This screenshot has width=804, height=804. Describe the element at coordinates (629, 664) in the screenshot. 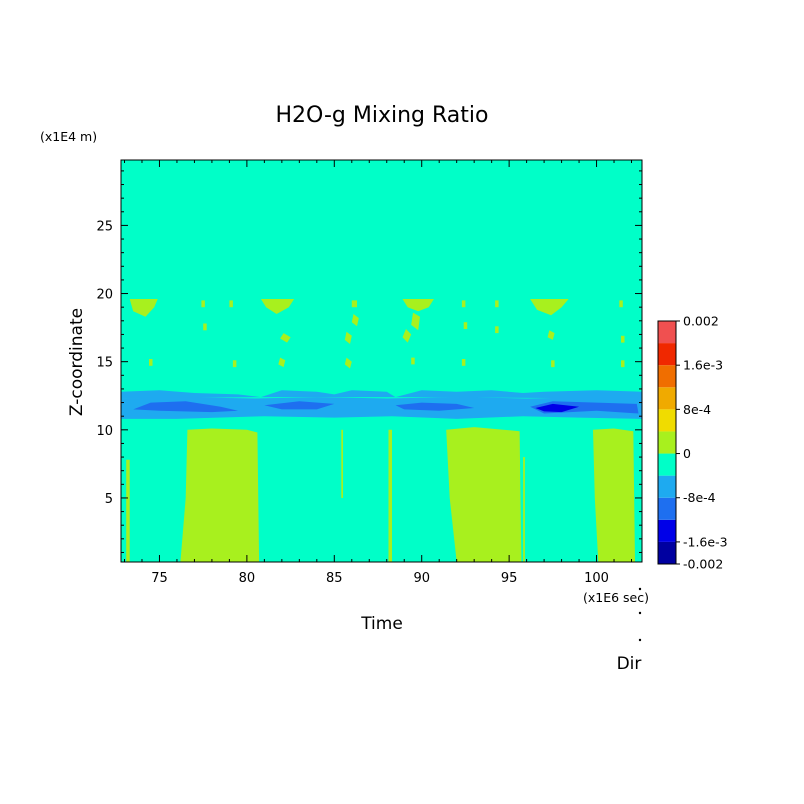

I see `corner-label: Dir` at that location.